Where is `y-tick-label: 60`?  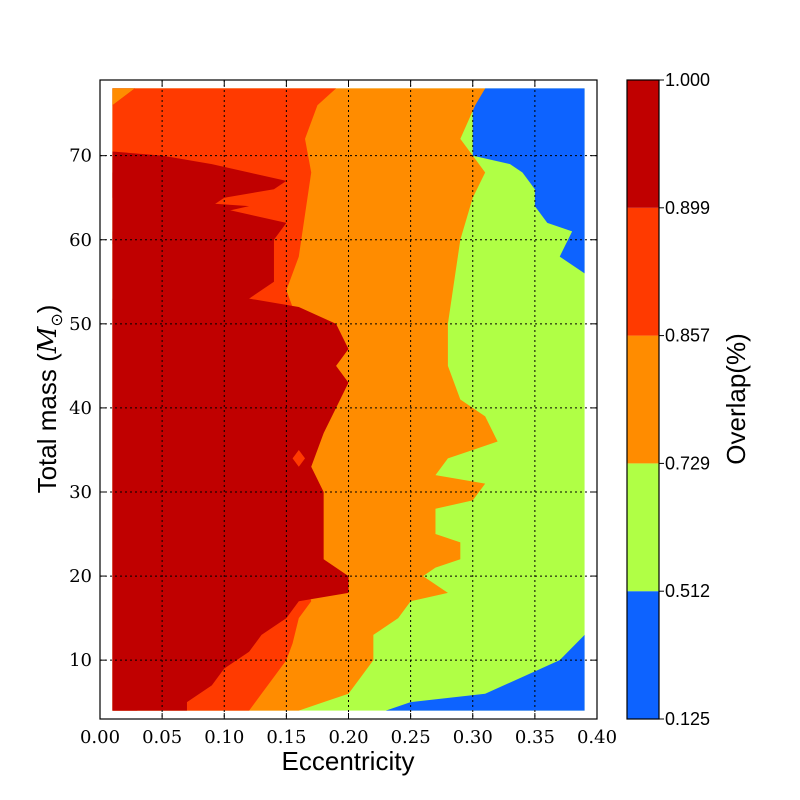 y-tick-label: 60 is located at coordinates (80, 240).